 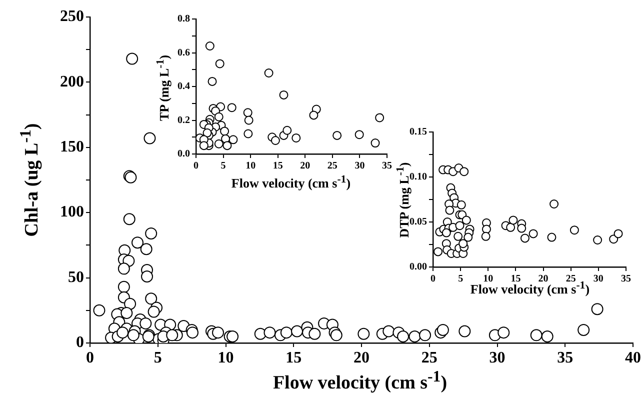 What do you see at coordinates (72, 147) in the screenshot?
I see `y-tick-label: 150` at bounding box center [72, 147].